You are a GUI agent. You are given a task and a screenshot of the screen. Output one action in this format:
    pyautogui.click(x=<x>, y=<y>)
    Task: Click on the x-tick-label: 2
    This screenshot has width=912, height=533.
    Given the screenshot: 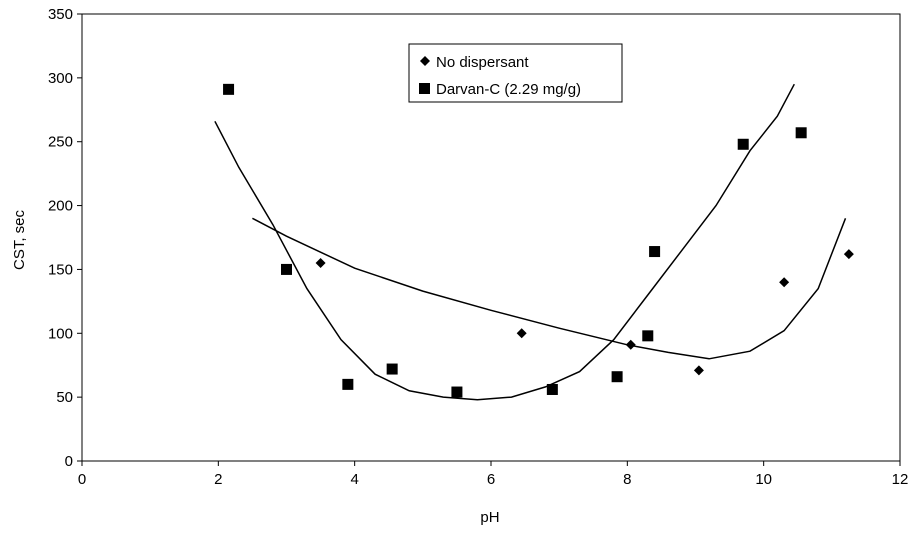 What is the action you would take?
    pyautogui.click(x=218, y=479)
    